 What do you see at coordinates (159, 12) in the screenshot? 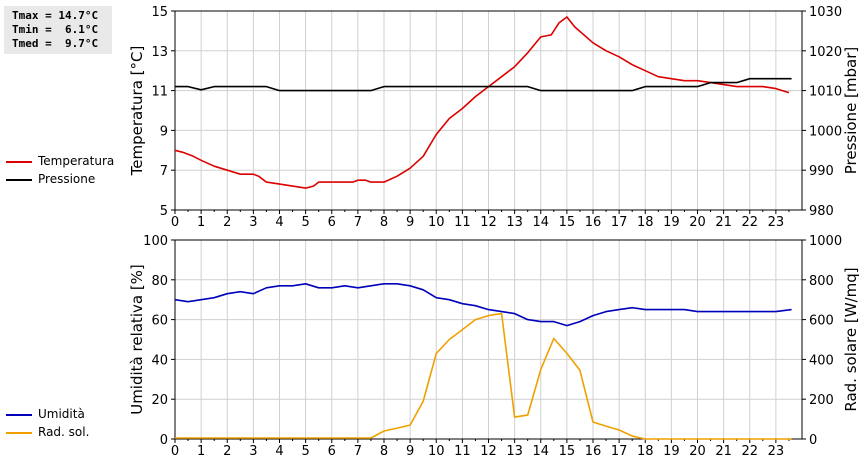
I see `left-tick-label: 15` at bounding box center [159, 12].